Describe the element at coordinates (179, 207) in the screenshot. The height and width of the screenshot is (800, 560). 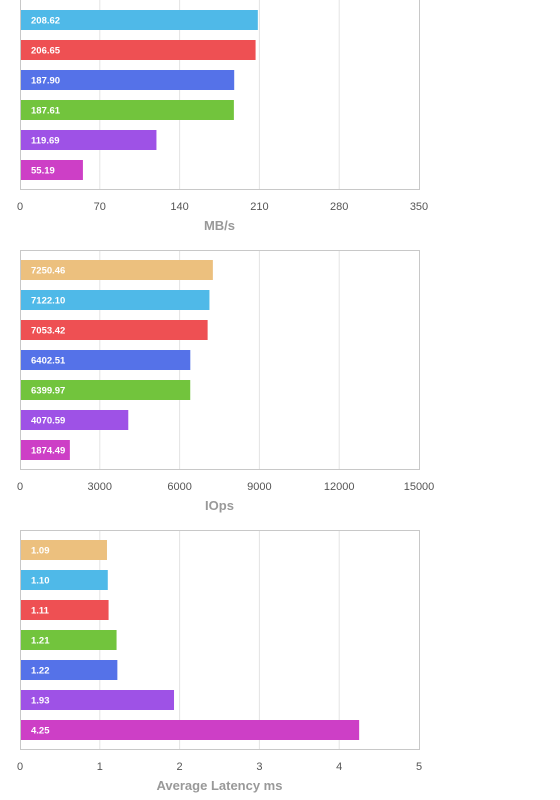
I see `x-tick-label: 140` at that location.